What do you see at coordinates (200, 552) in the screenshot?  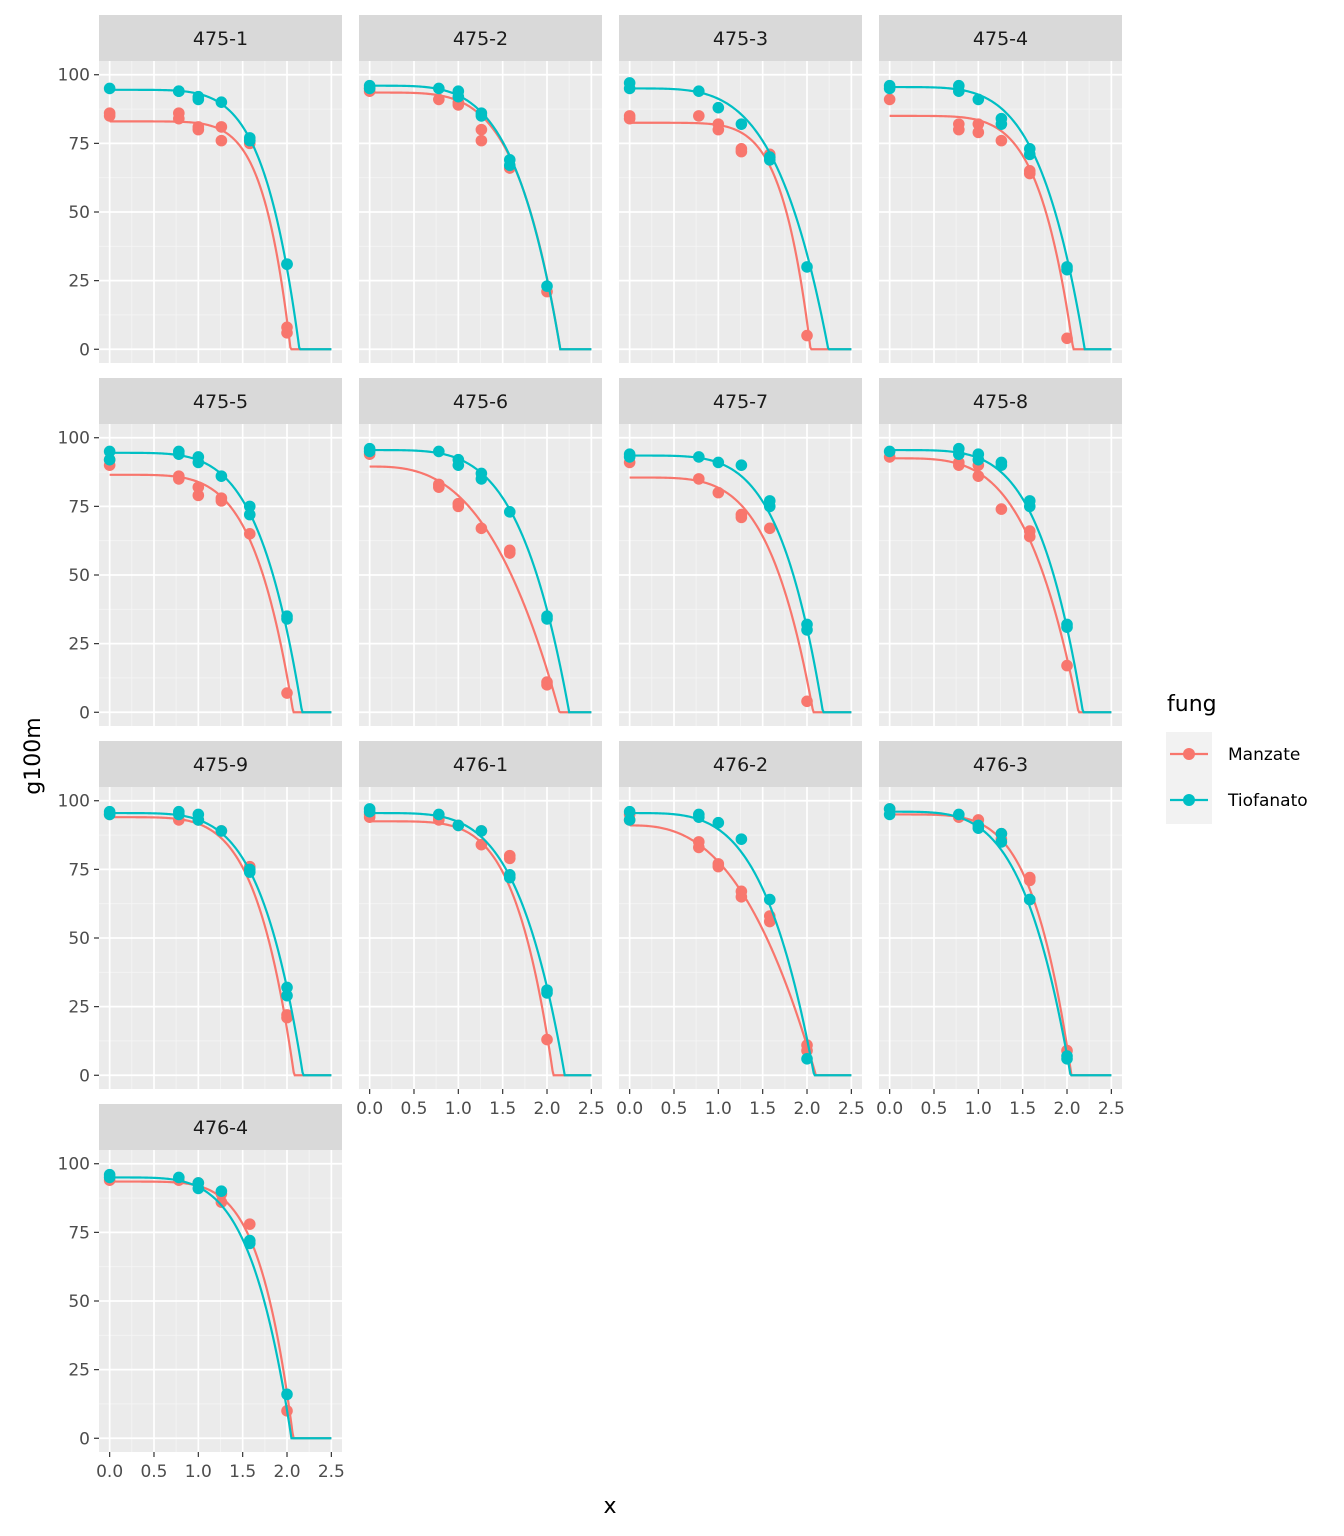 I see `facet-panel-475-5: 475-5 0 25 50 75 100` at bounding box center [200, 552].